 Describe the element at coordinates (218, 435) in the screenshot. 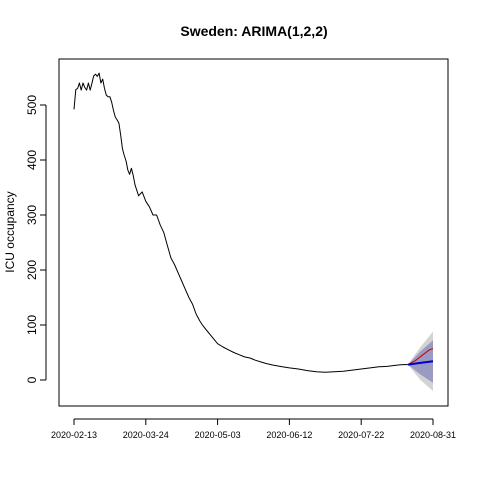

I see `x-tick-label: 2020-05-03` at that location.